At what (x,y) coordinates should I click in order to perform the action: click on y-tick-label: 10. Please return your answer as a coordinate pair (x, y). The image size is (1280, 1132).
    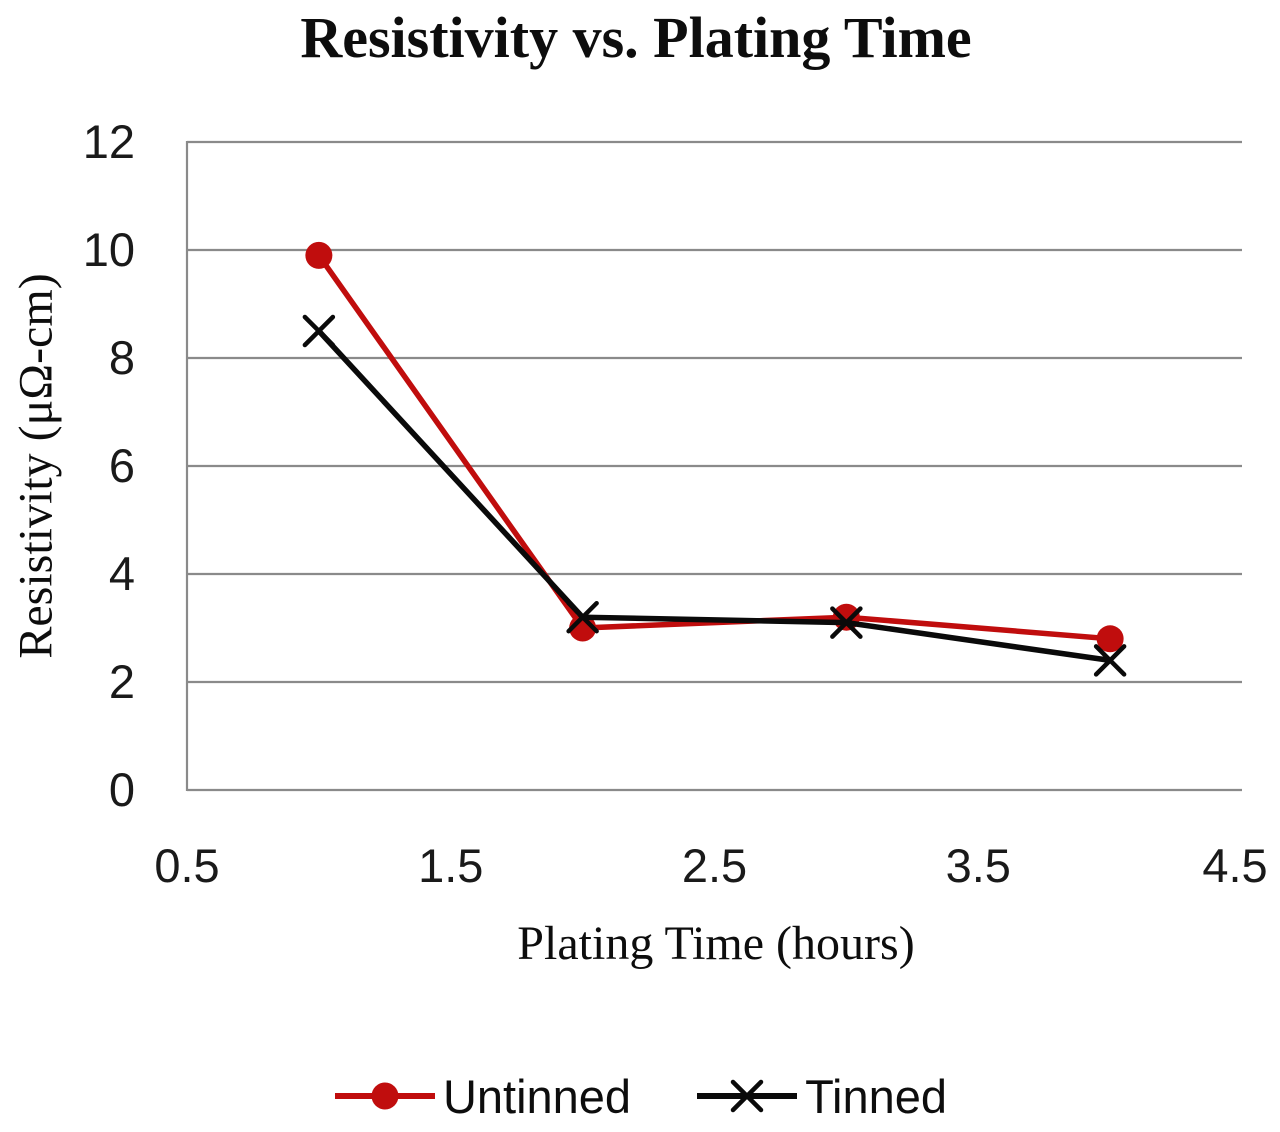
    Looking at the image, I should click on (108, 249).